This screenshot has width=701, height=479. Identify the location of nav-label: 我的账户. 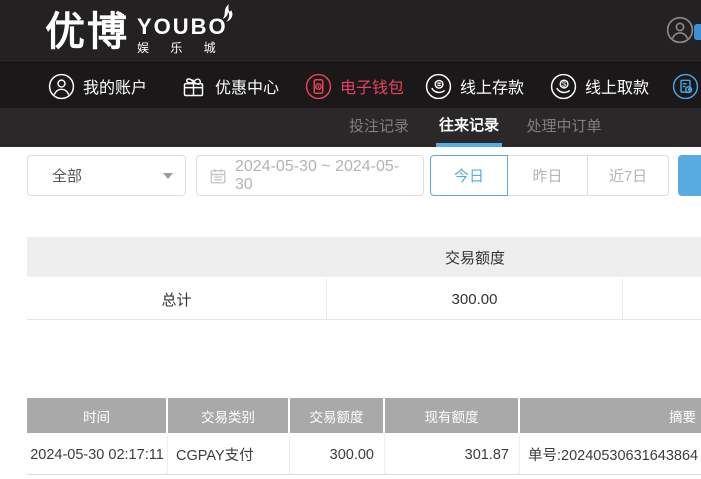
(115, 88).